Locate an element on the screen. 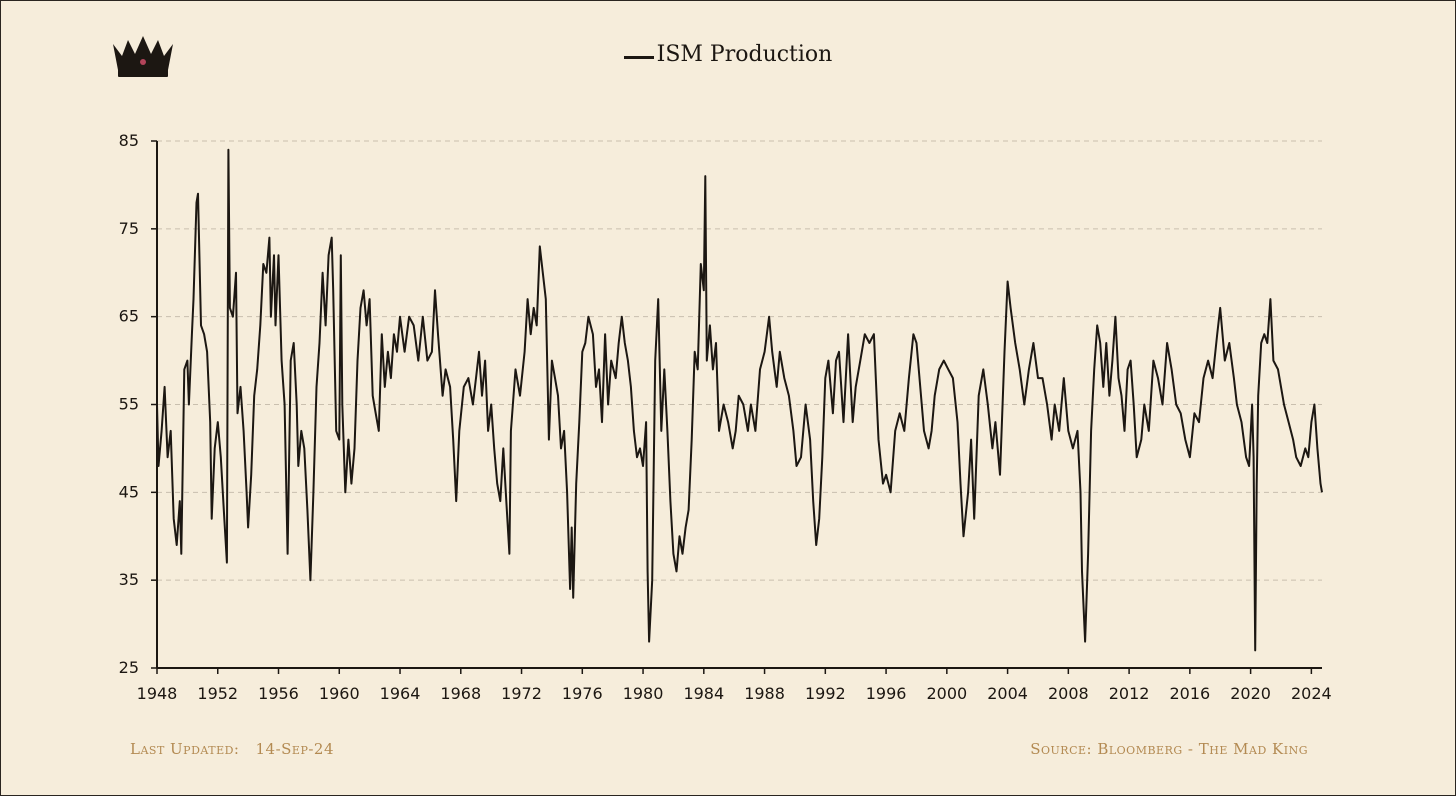 The height and width of the screenshot is (796, 1456). y-tick-label: 25 is located at coordinates (129, 667).